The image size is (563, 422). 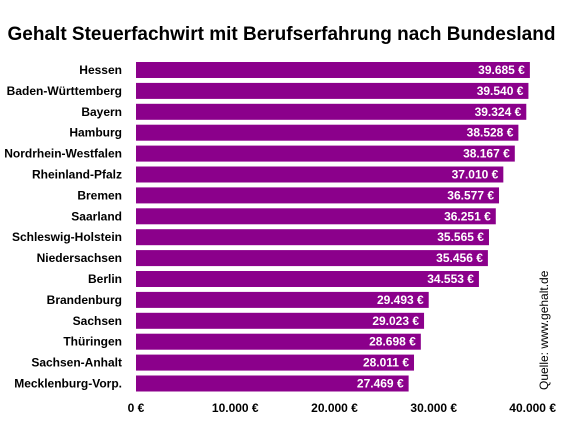 I want to click on value-label: 36.577 €, so click(x=470, y=195).